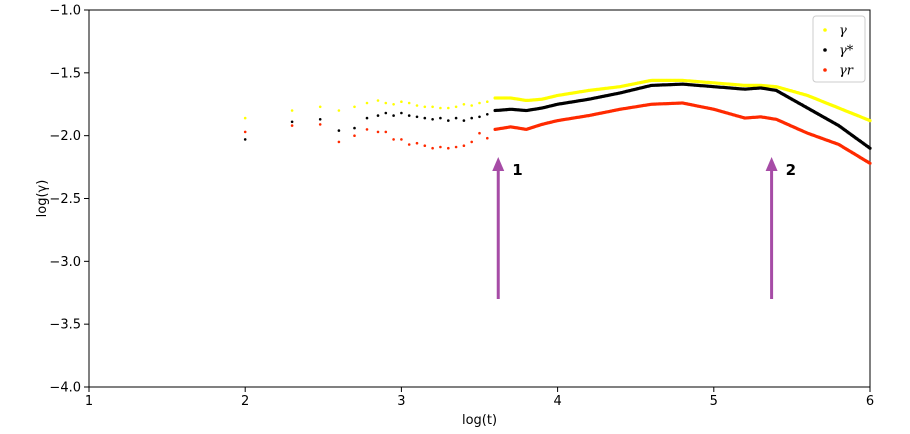 This screenshot has height=434, width=910. What do you see at coordinates (65, 136) in the screenshot?
I see `y-tick-label: −2.0` at bounding box center [65, 136].